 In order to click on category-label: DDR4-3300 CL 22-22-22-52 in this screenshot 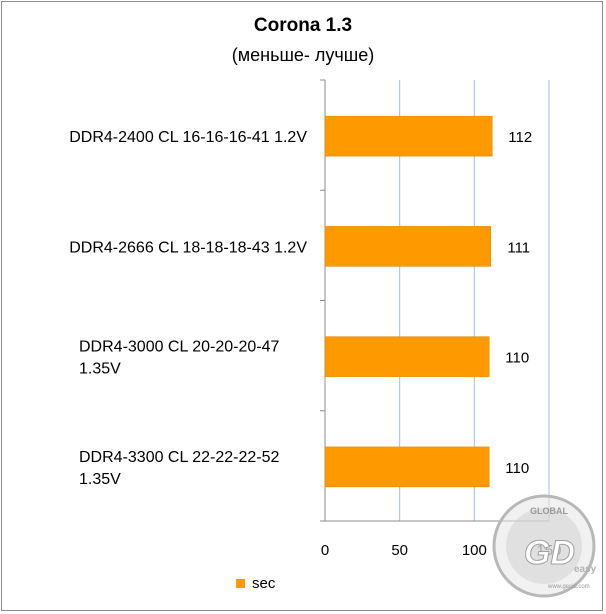, I will do `click(179, 457)`.